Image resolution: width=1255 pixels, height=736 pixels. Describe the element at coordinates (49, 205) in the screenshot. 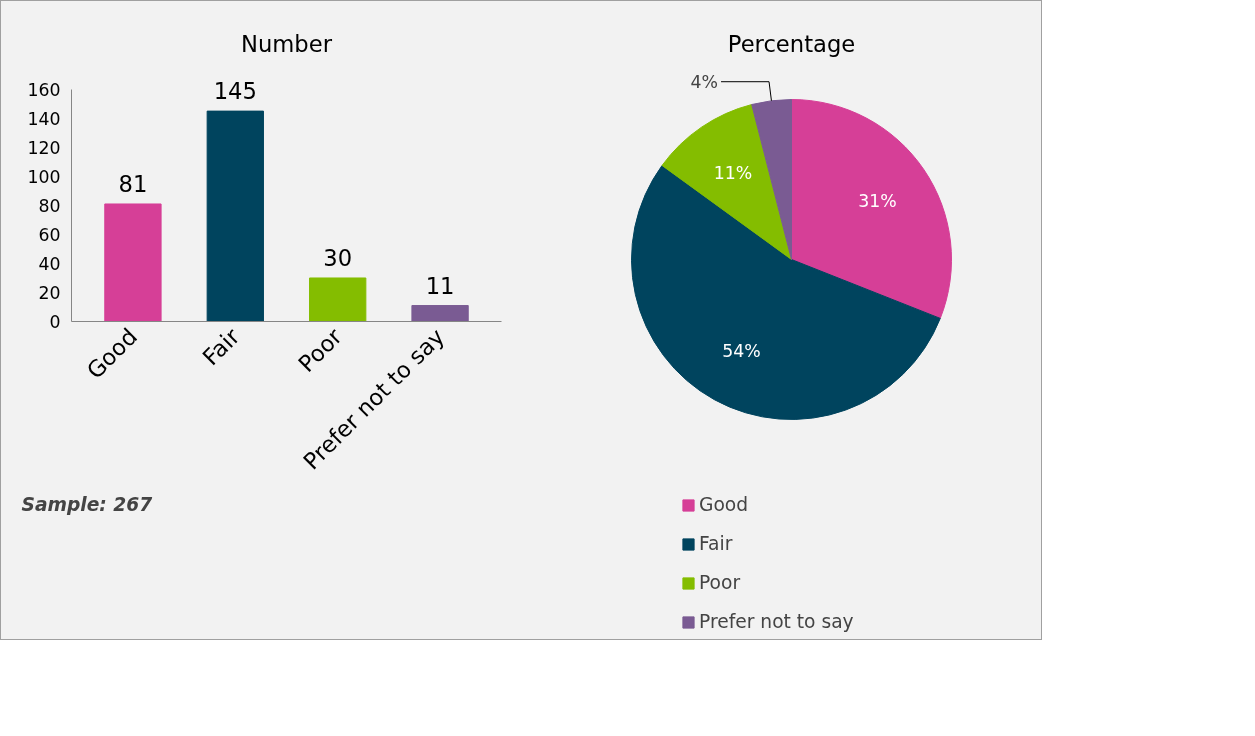

I see `y-tick-label: 80` at that location.